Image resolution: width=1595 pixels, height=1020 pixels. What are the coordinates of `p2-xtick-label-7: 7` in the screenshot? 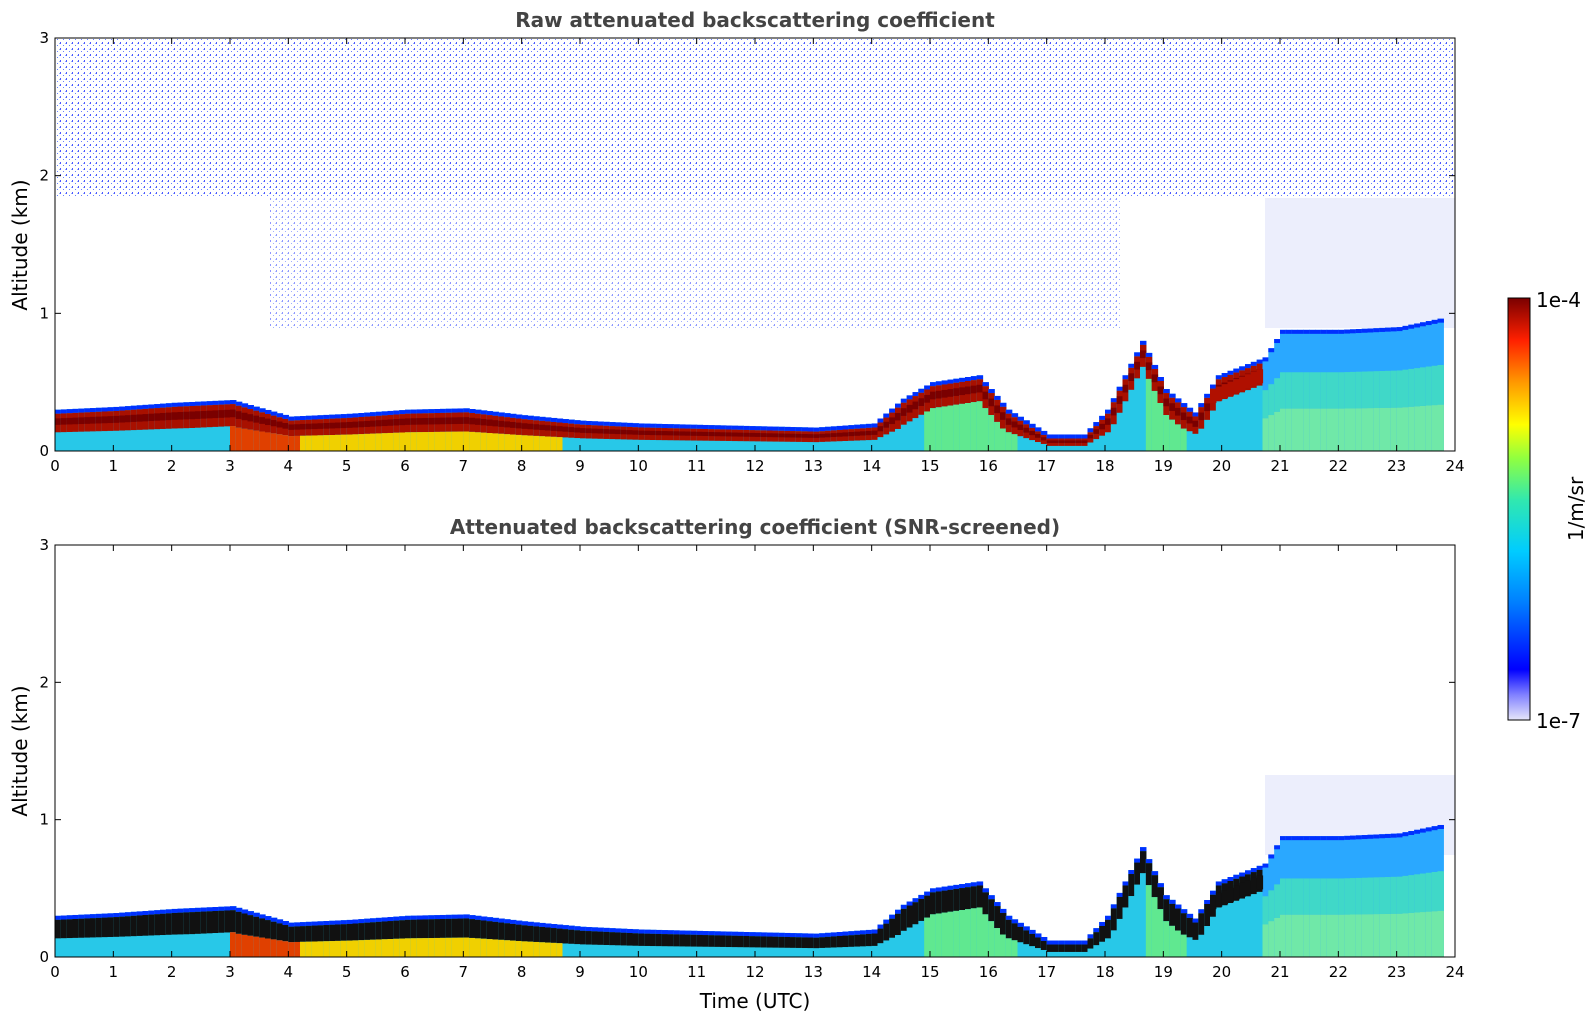 It's located at (464, 972).